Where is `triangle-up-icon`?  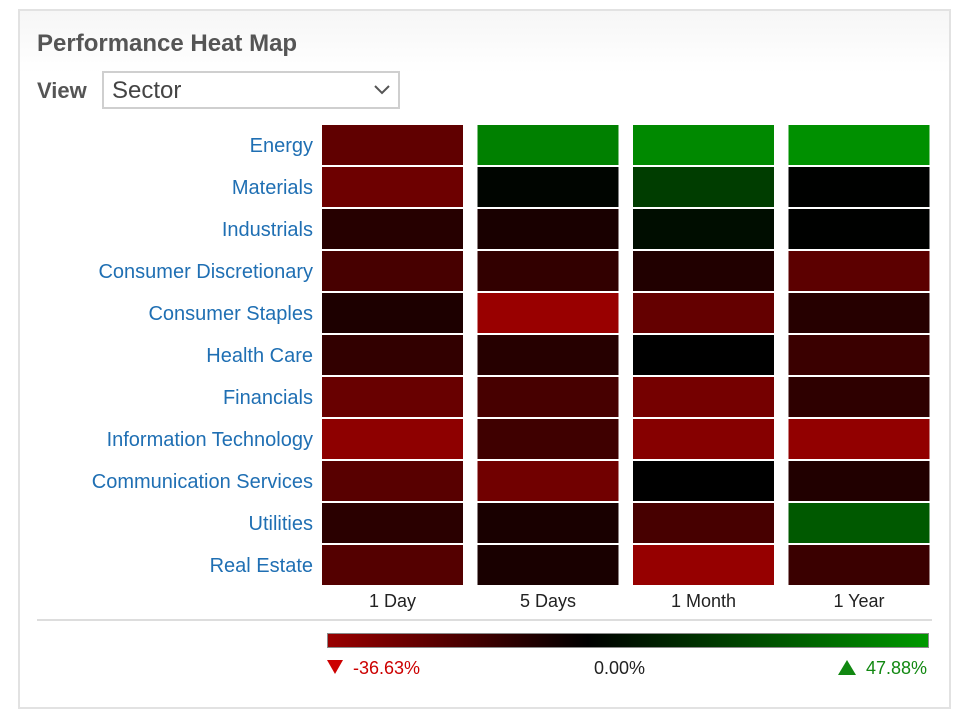
triangle-up-icon is located at coordinates (846, 667).